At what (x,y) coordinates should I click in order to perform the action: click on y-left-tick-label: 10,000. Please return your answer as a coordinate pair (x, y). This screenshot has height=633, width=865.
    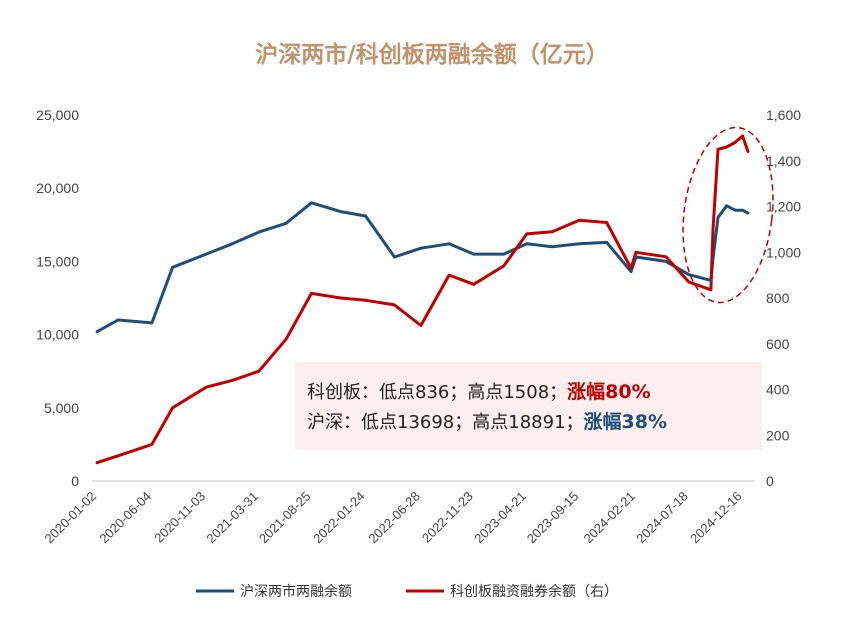
    Looking at the image, I should click on (57, 335).